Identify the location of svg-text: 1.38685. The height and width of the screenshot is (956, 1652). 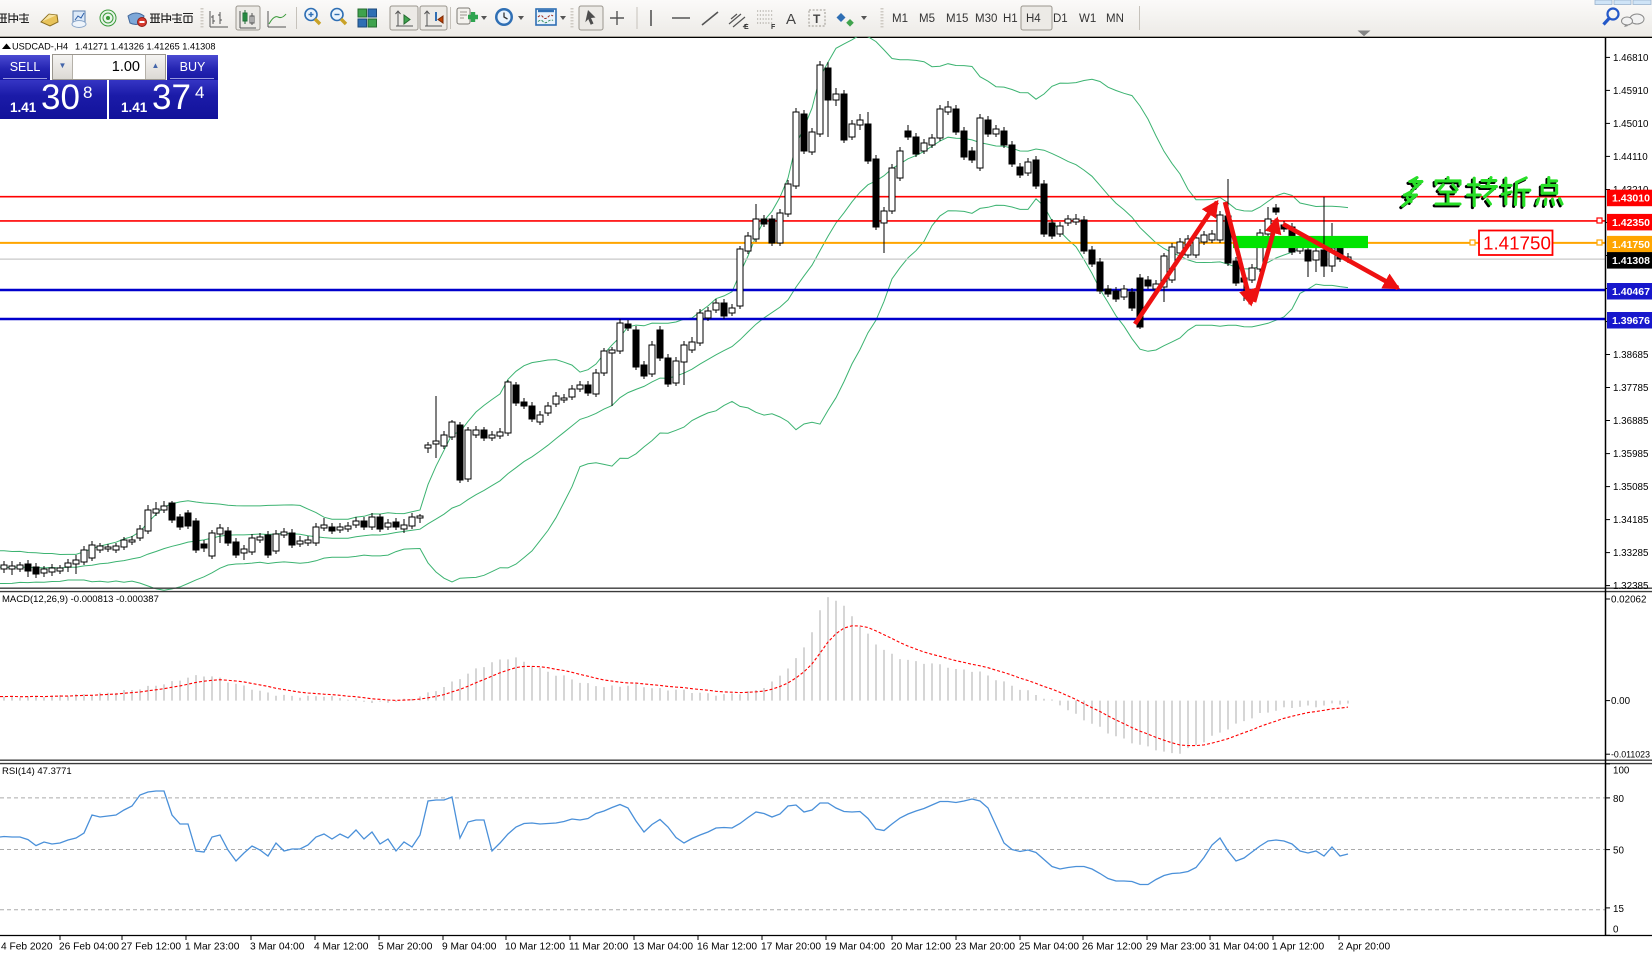
(1631, 355).